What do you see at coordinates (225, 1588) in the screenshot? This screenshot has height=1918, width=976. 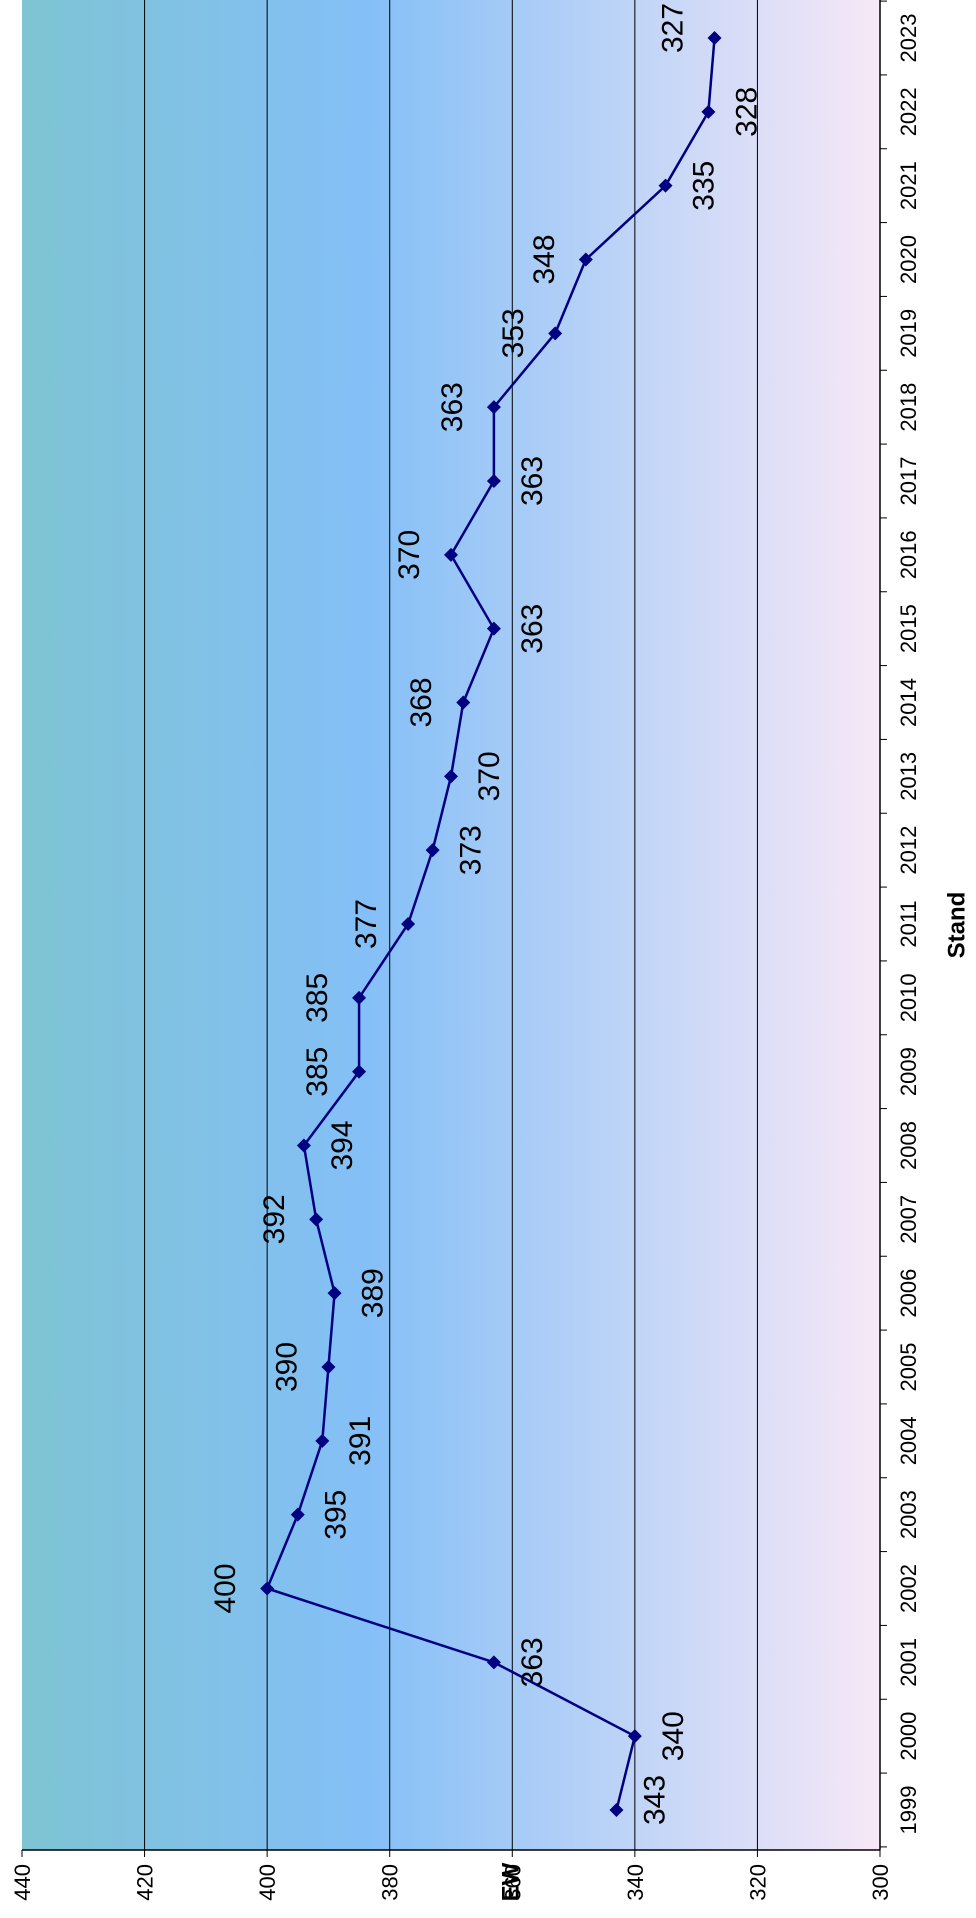 I see `data-label: 400` at bounding box center [225, 1588].